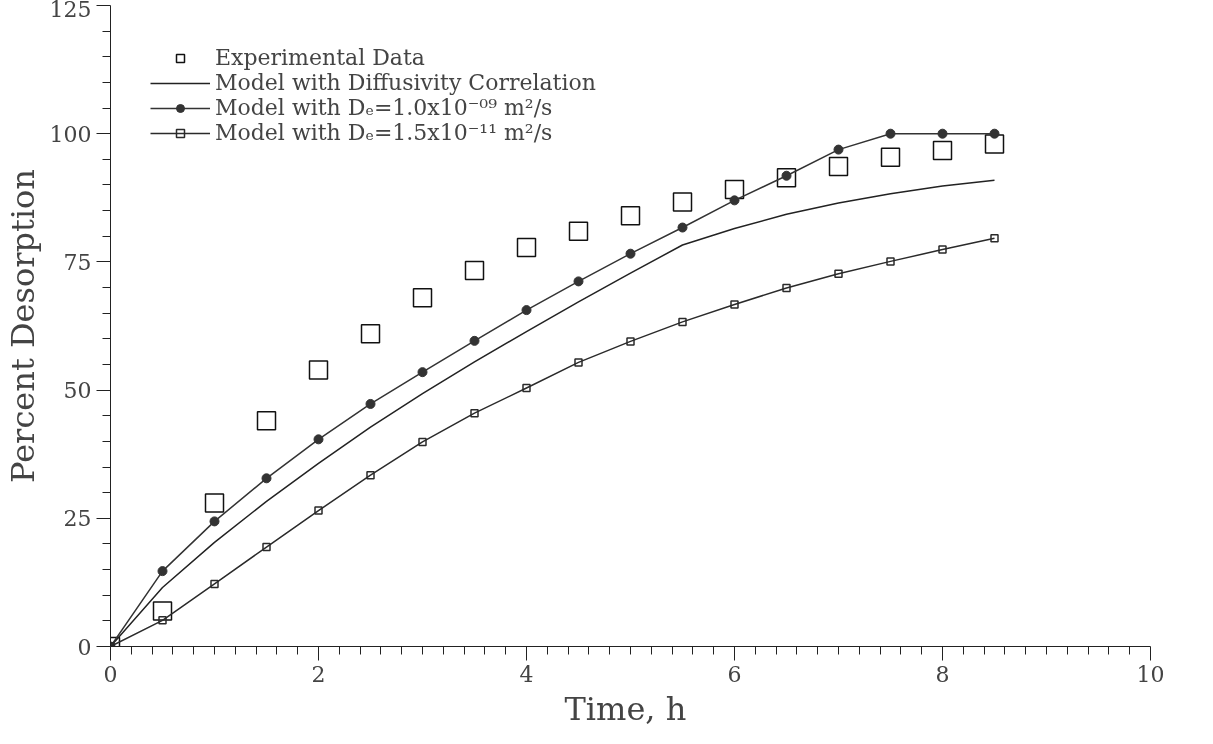  I want to click on x-tick-label: 10, so click(1150, 674).